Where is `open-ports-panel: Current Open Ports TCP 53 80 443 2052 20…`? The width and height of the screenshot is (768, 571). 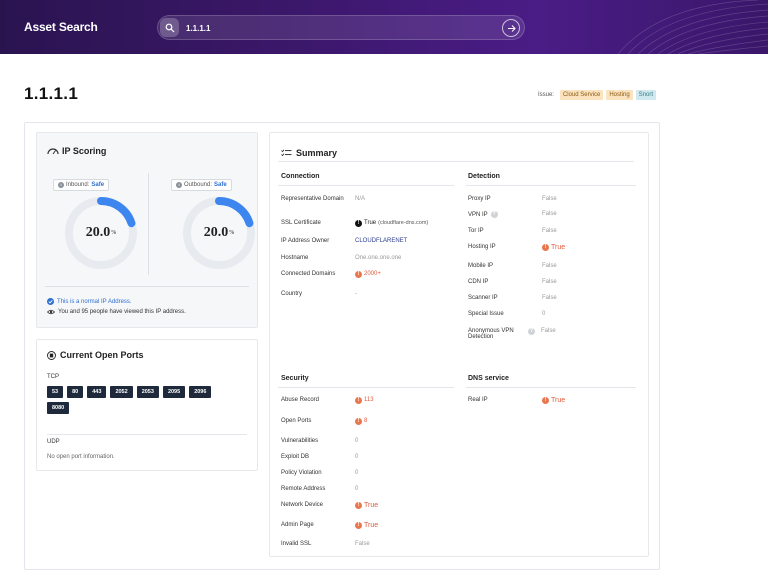 open-ports-panel: Current Open Ports TCP 53 80 443 2052 20… is located at coordinates (147, 405).